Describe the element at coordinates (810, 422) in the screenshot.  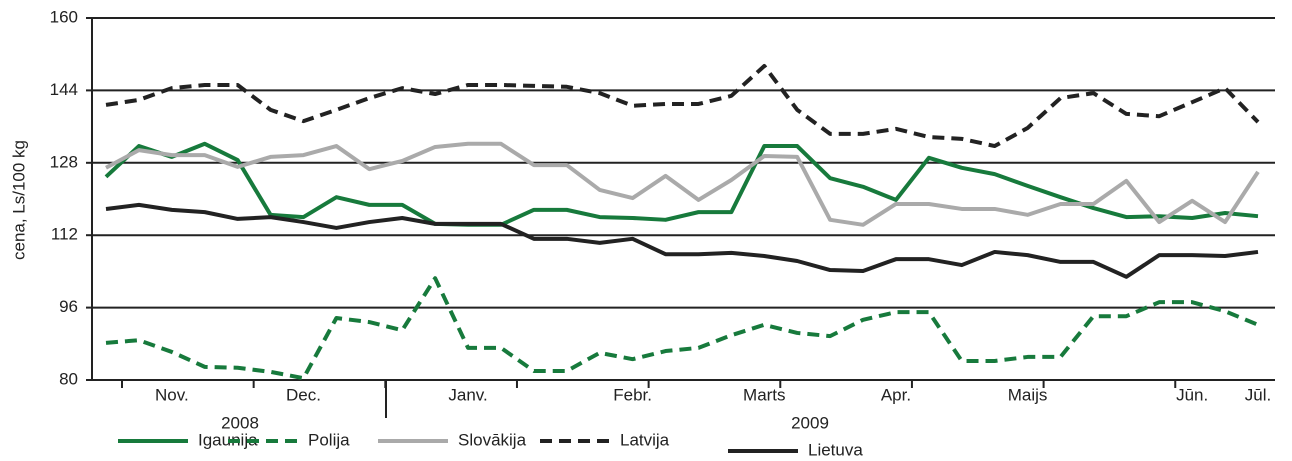
I see `year-label: 2009` at that location.